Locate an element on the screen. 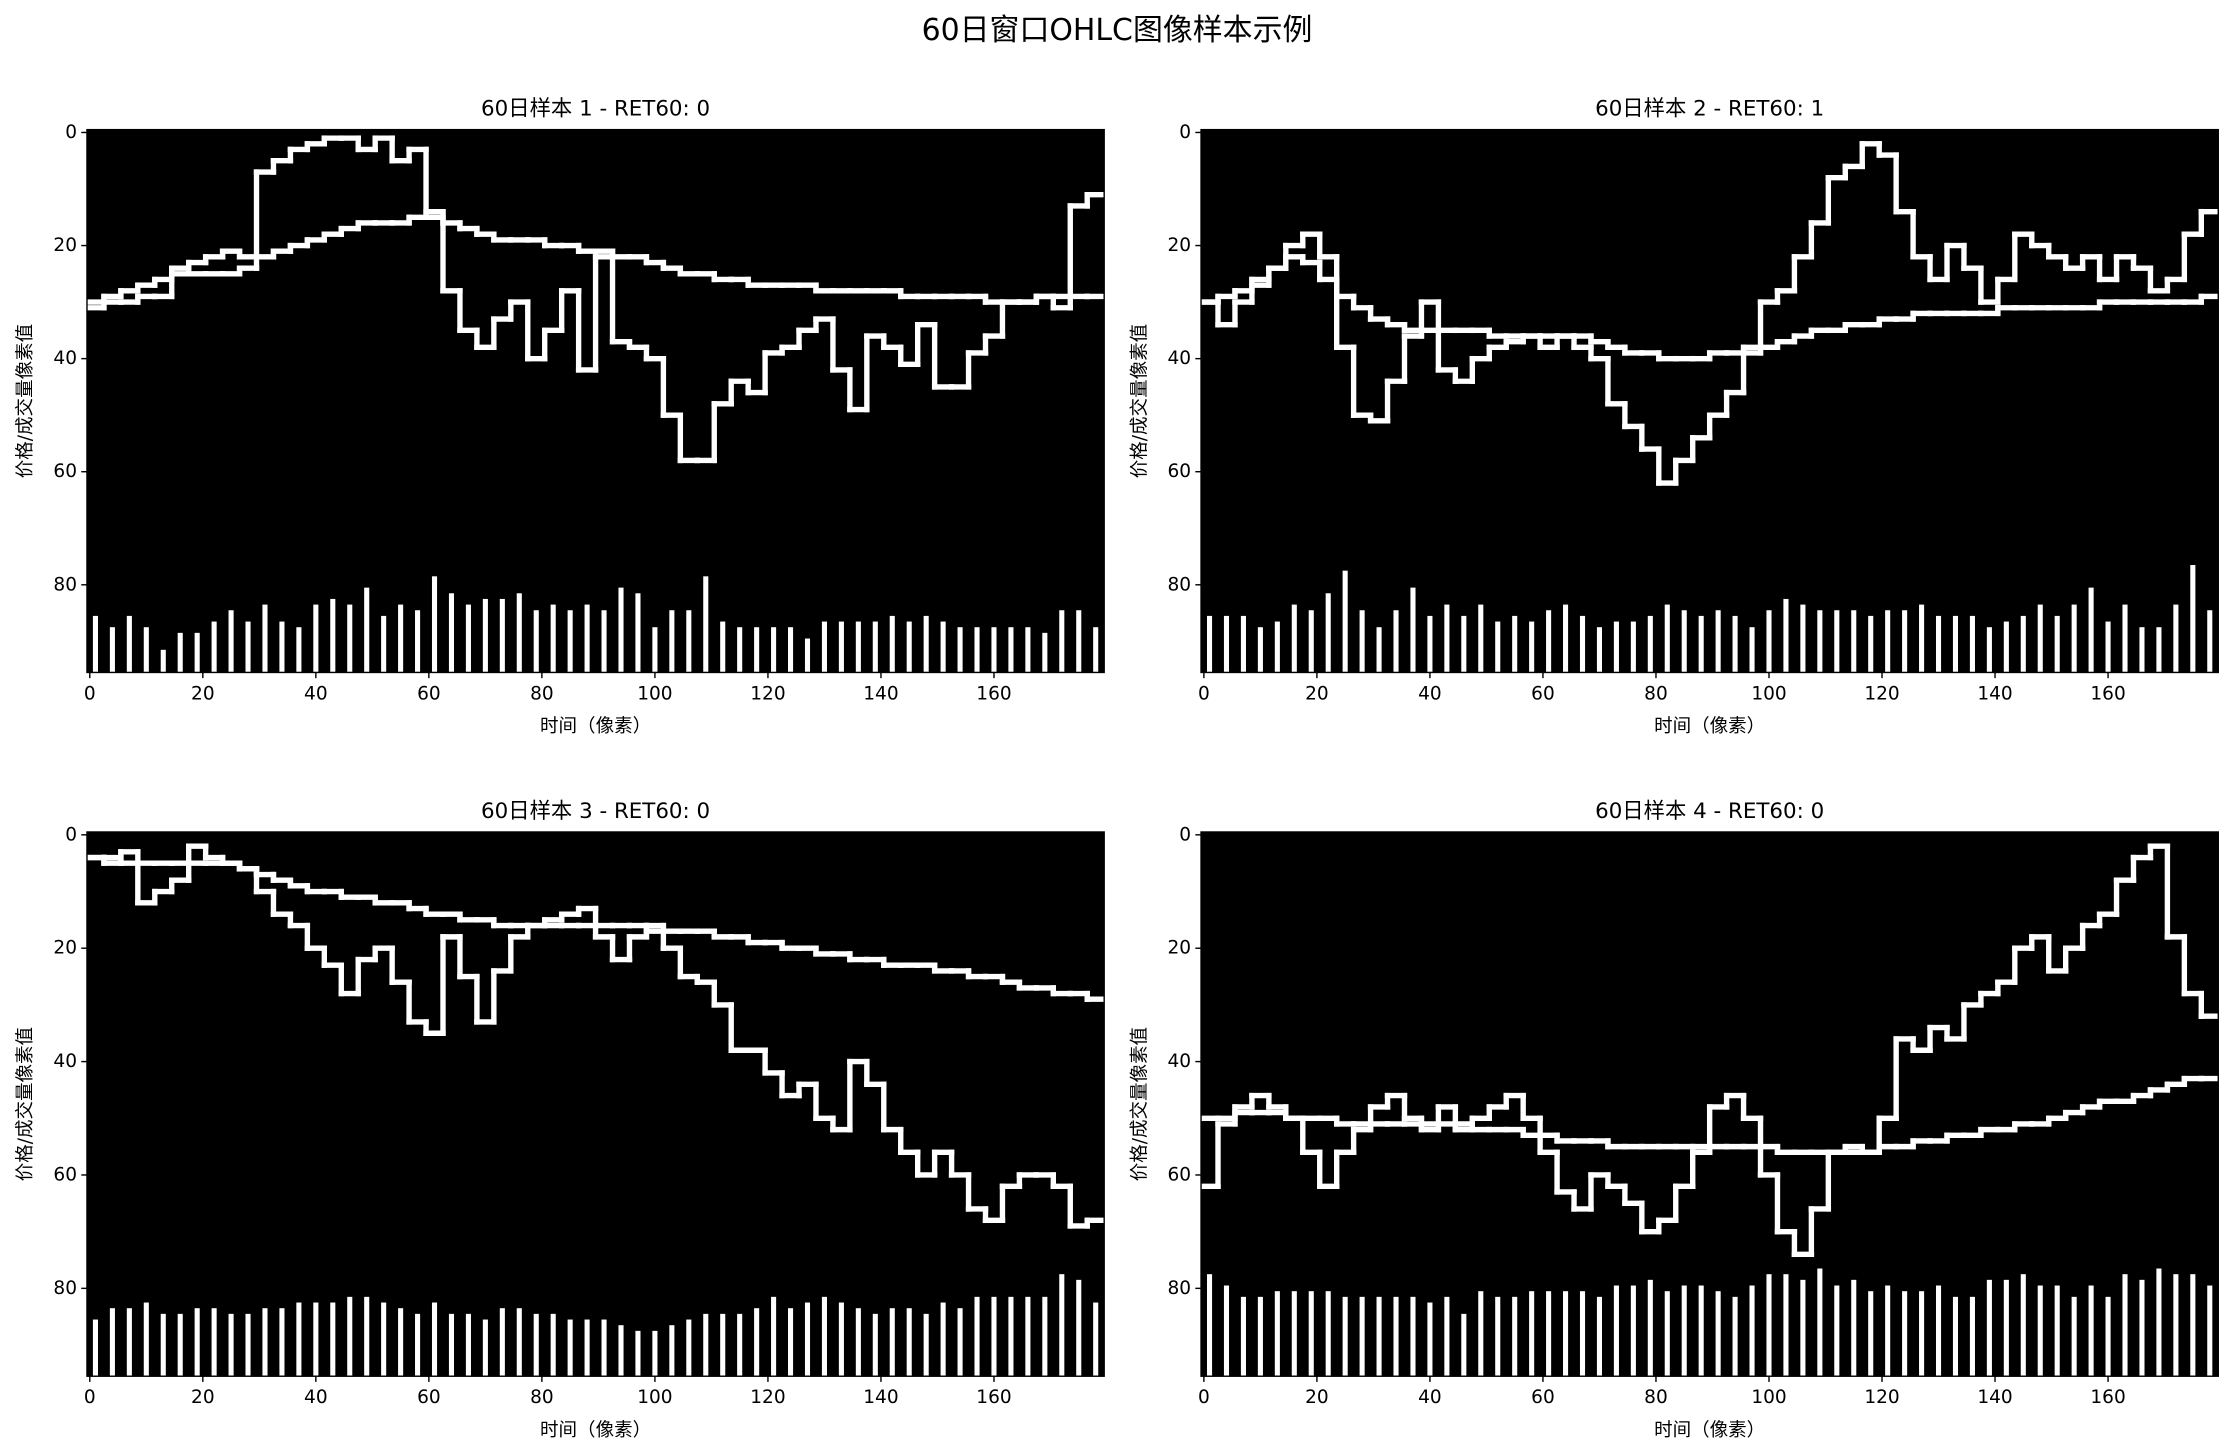  y-tick-label: 60 is located at coordinates (65, 471).